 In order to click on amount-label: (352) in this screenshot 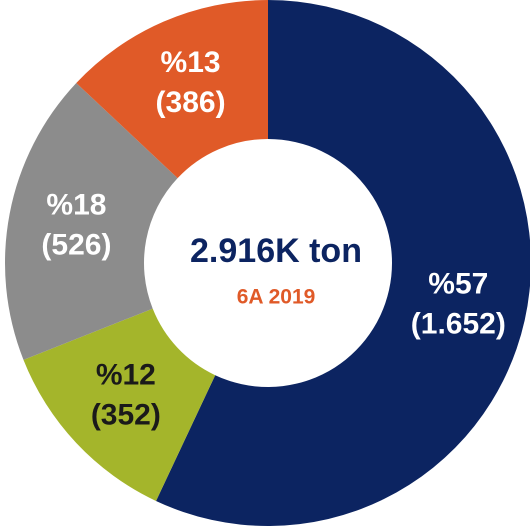, I will do `click(126, 414)`.